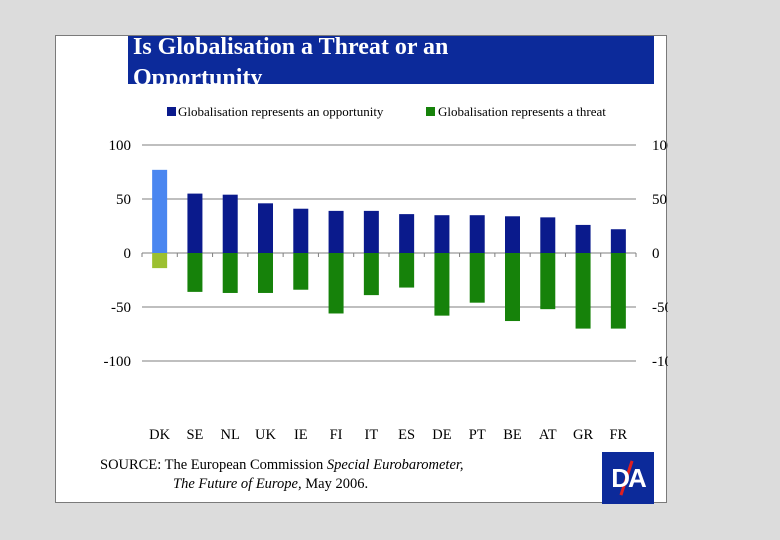 This screenshot has height=540, width=780. I want to click on y-tick-left--100: -100, so click(118, 362).